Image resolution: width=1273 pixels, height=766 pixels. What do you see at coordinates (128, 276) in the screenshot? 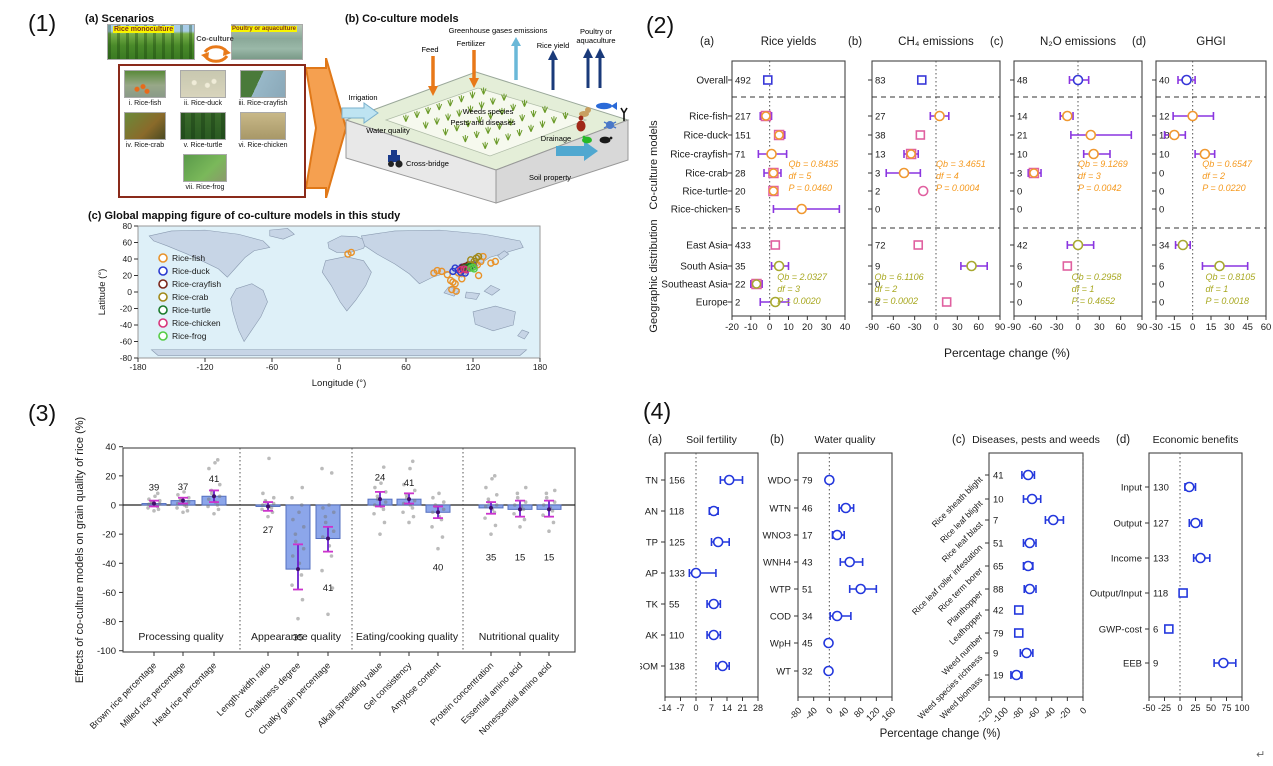
I see `y-tick-label: 20` at bounding box center [128, 276].